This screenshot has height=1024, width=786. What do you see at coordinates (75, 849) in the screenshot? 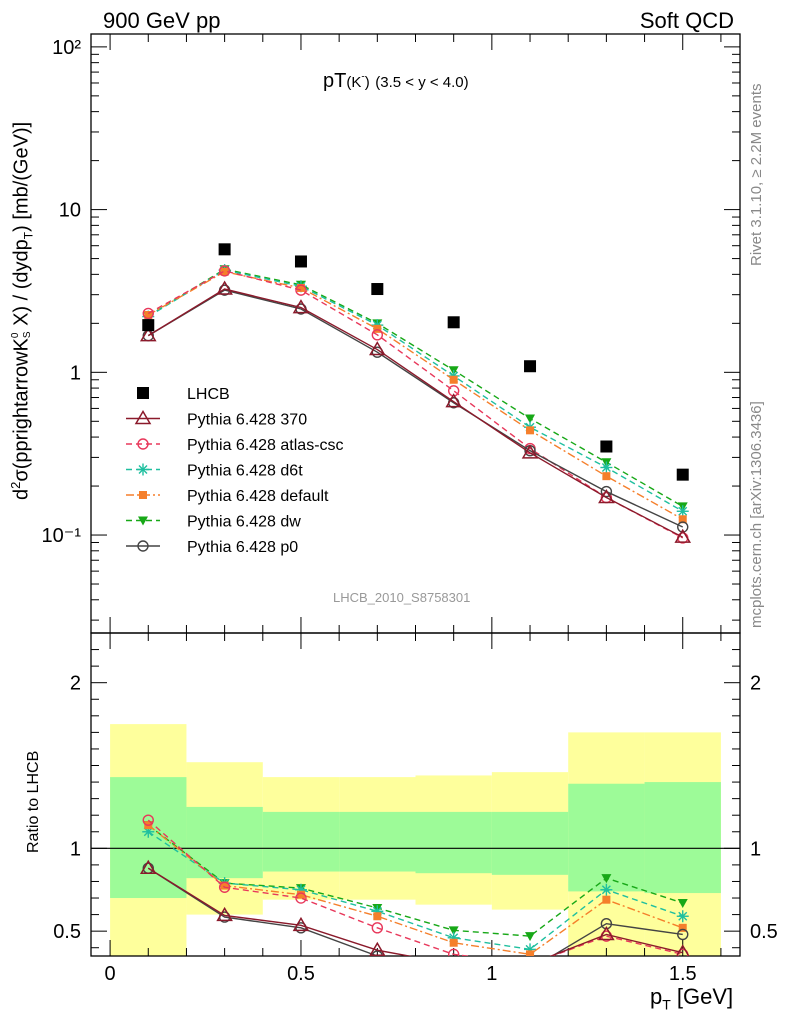
I see `y-tick-label-ratio: 1` at bounding box center [75, 849].